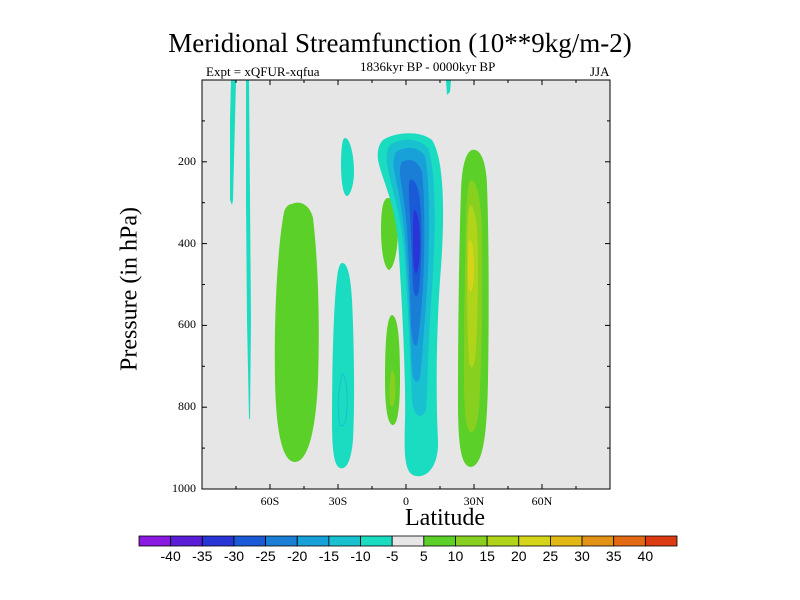 The width and height of the screenshot is (800, 600). I want to click on y-tick-label: 1000, so click(184, 488).